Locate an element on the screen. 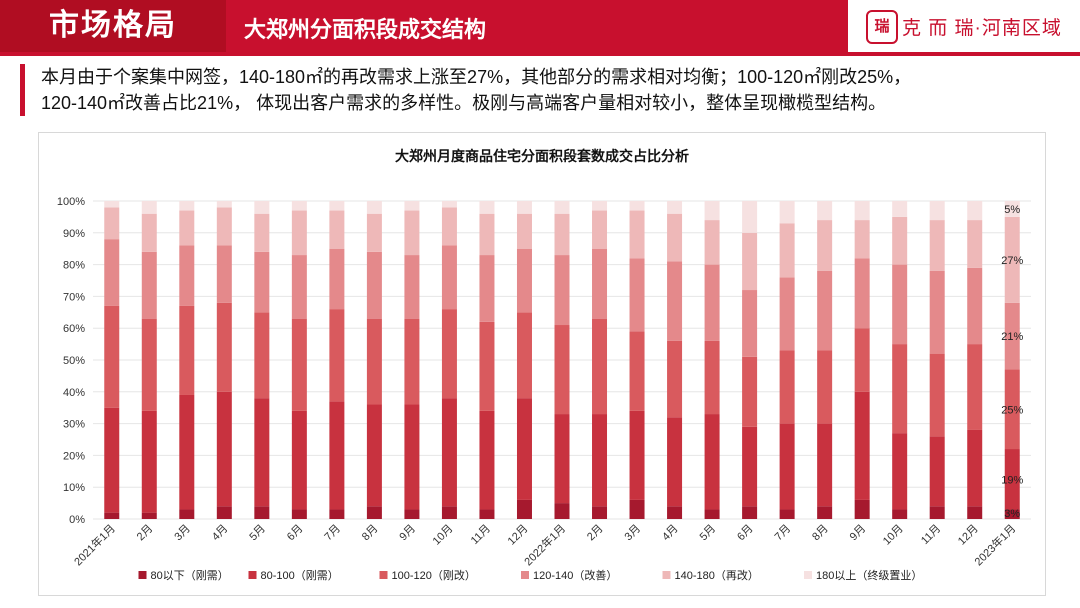  x-tick-label: 4月 is located at coordinates (670, 533).